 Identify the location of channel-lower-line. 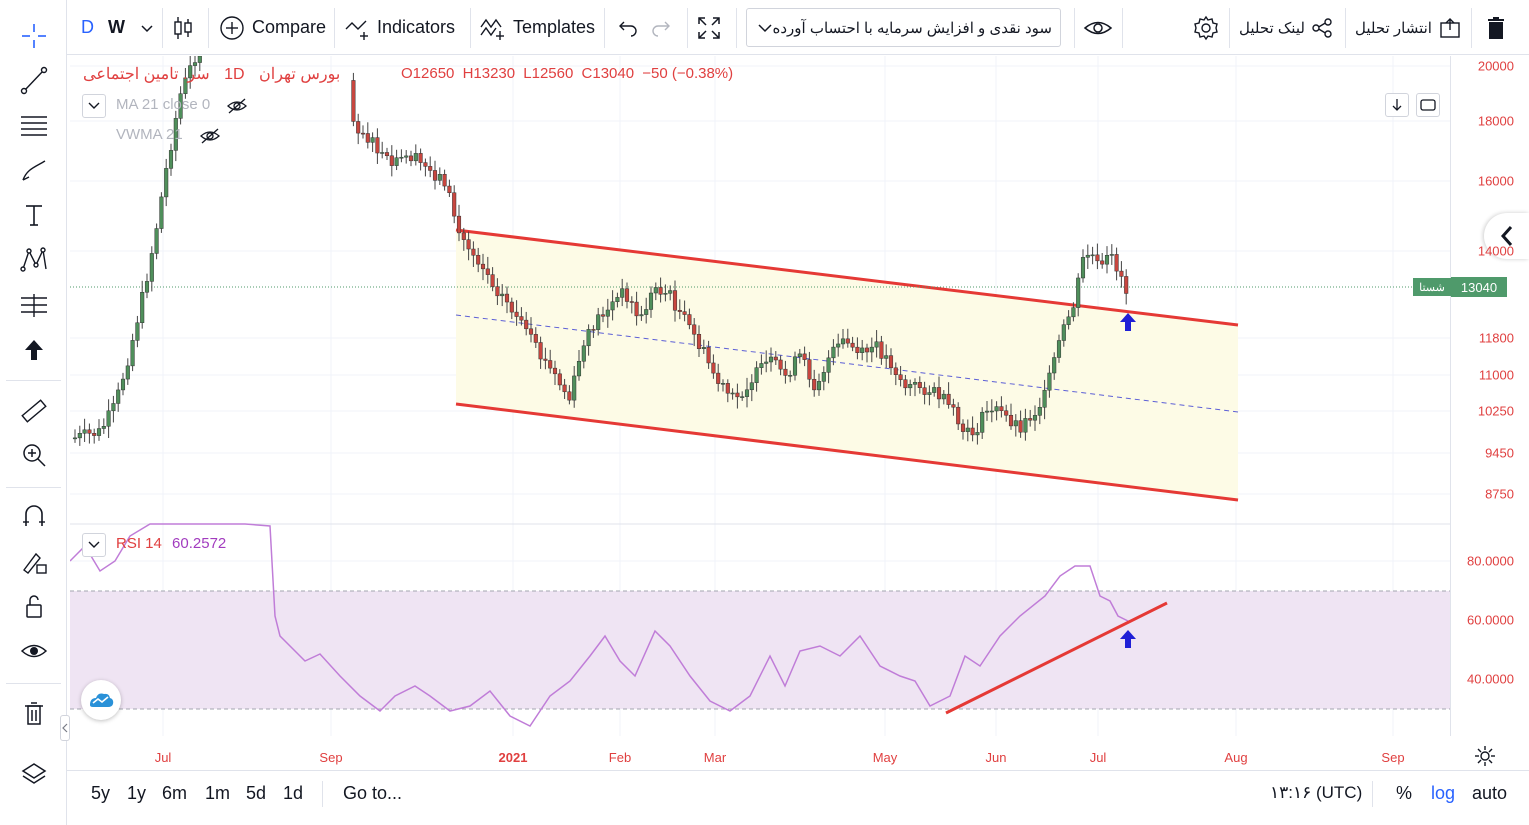
(847, 452).